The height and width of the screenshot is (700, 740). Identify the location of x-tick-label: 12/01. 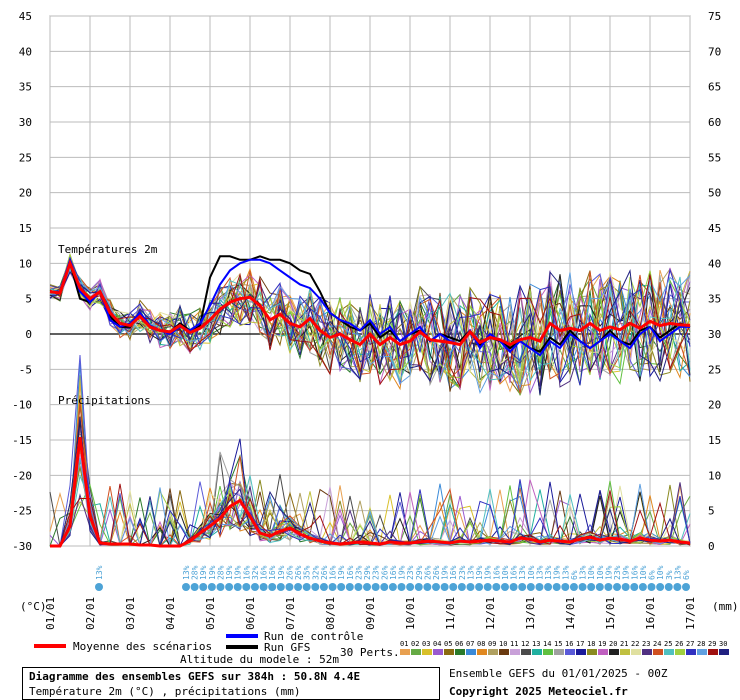
(490, 613).